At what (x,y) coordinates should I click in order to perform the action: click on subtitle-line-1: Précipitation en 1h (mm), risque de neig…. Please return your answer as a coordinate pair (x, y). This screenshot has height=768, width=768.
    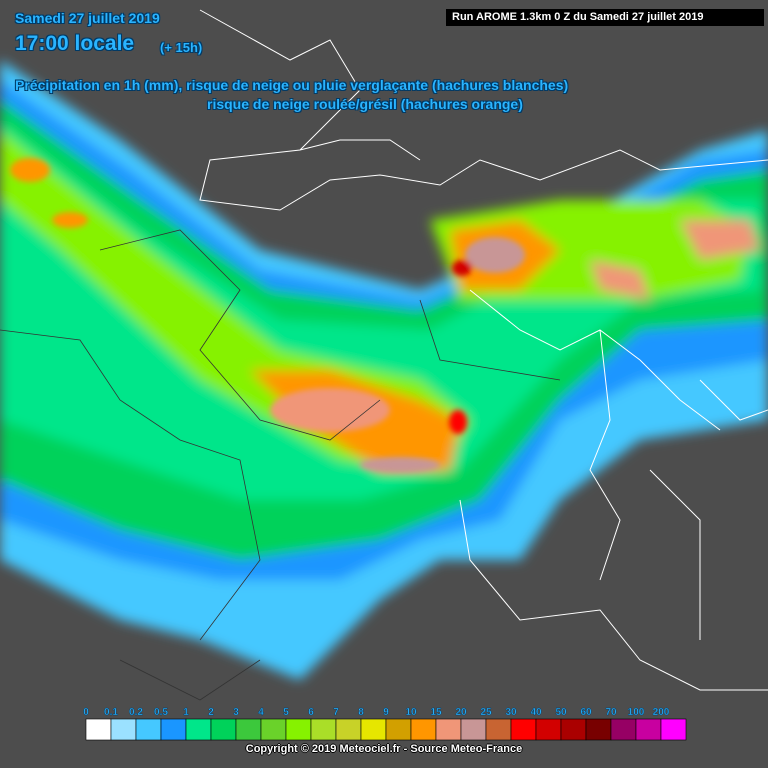
    Looking at the image, I should click on (292, 85).